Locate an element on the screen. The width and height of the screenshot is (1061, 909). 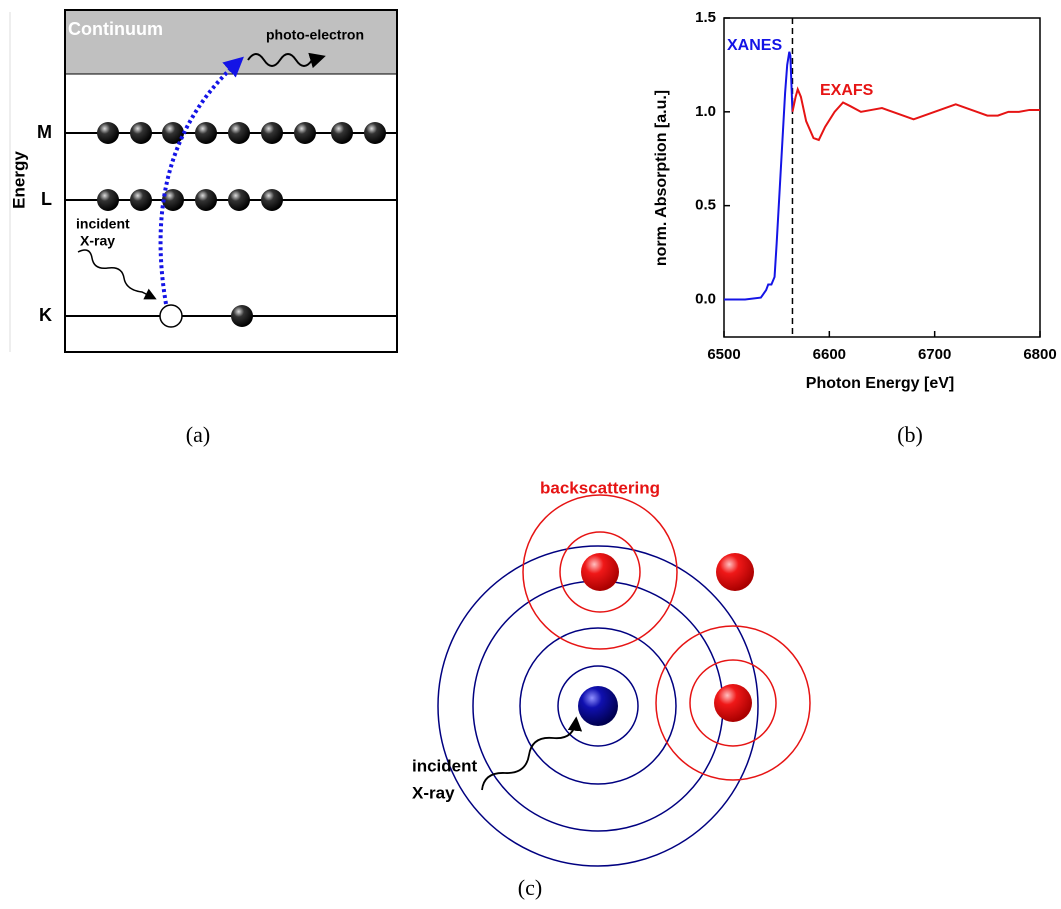
plot-frame is located at coordinates (882, 177).